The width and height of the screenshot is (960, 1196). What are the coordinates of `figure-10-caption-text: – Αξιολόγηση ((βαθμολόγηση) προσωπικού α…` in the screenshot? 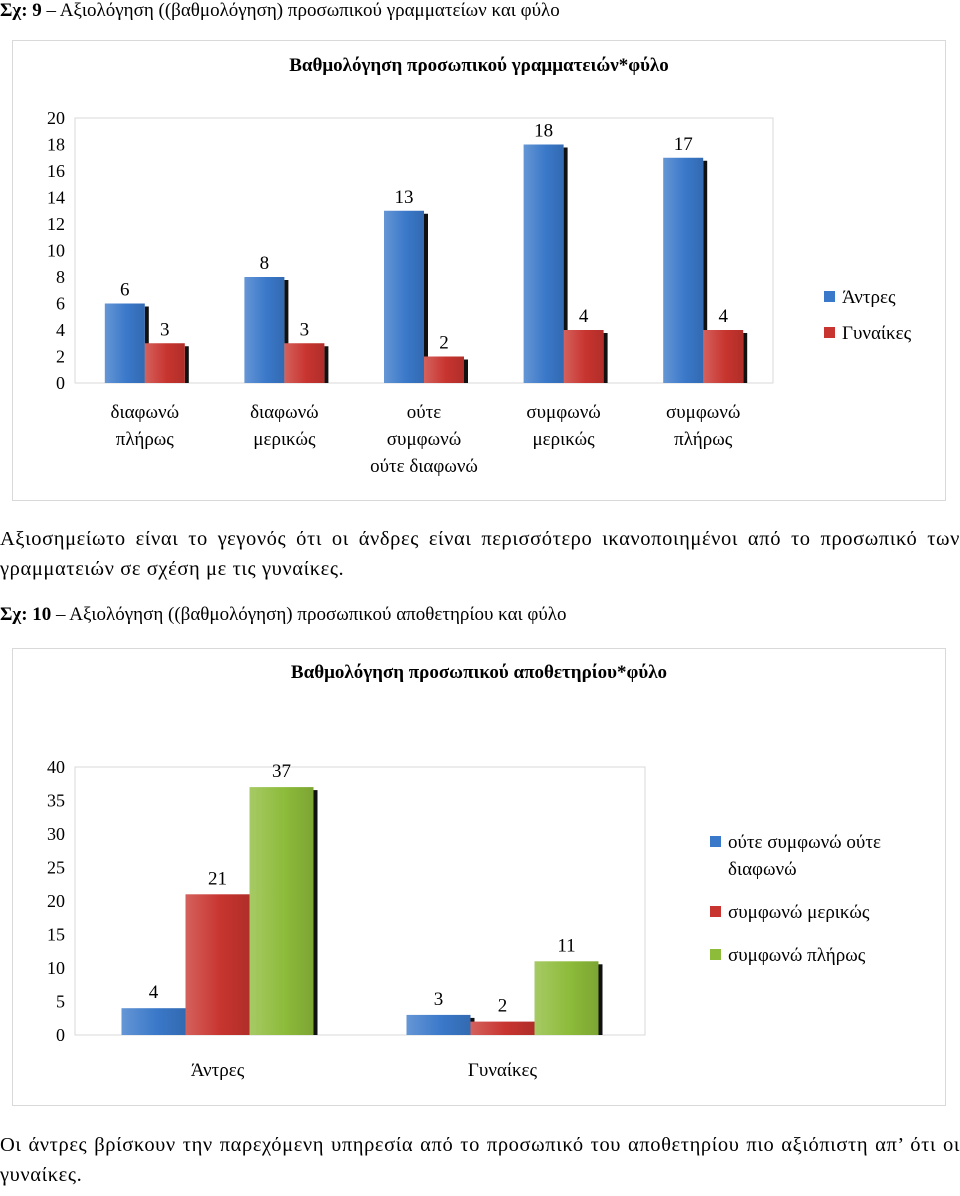 It's located at (309, 614).